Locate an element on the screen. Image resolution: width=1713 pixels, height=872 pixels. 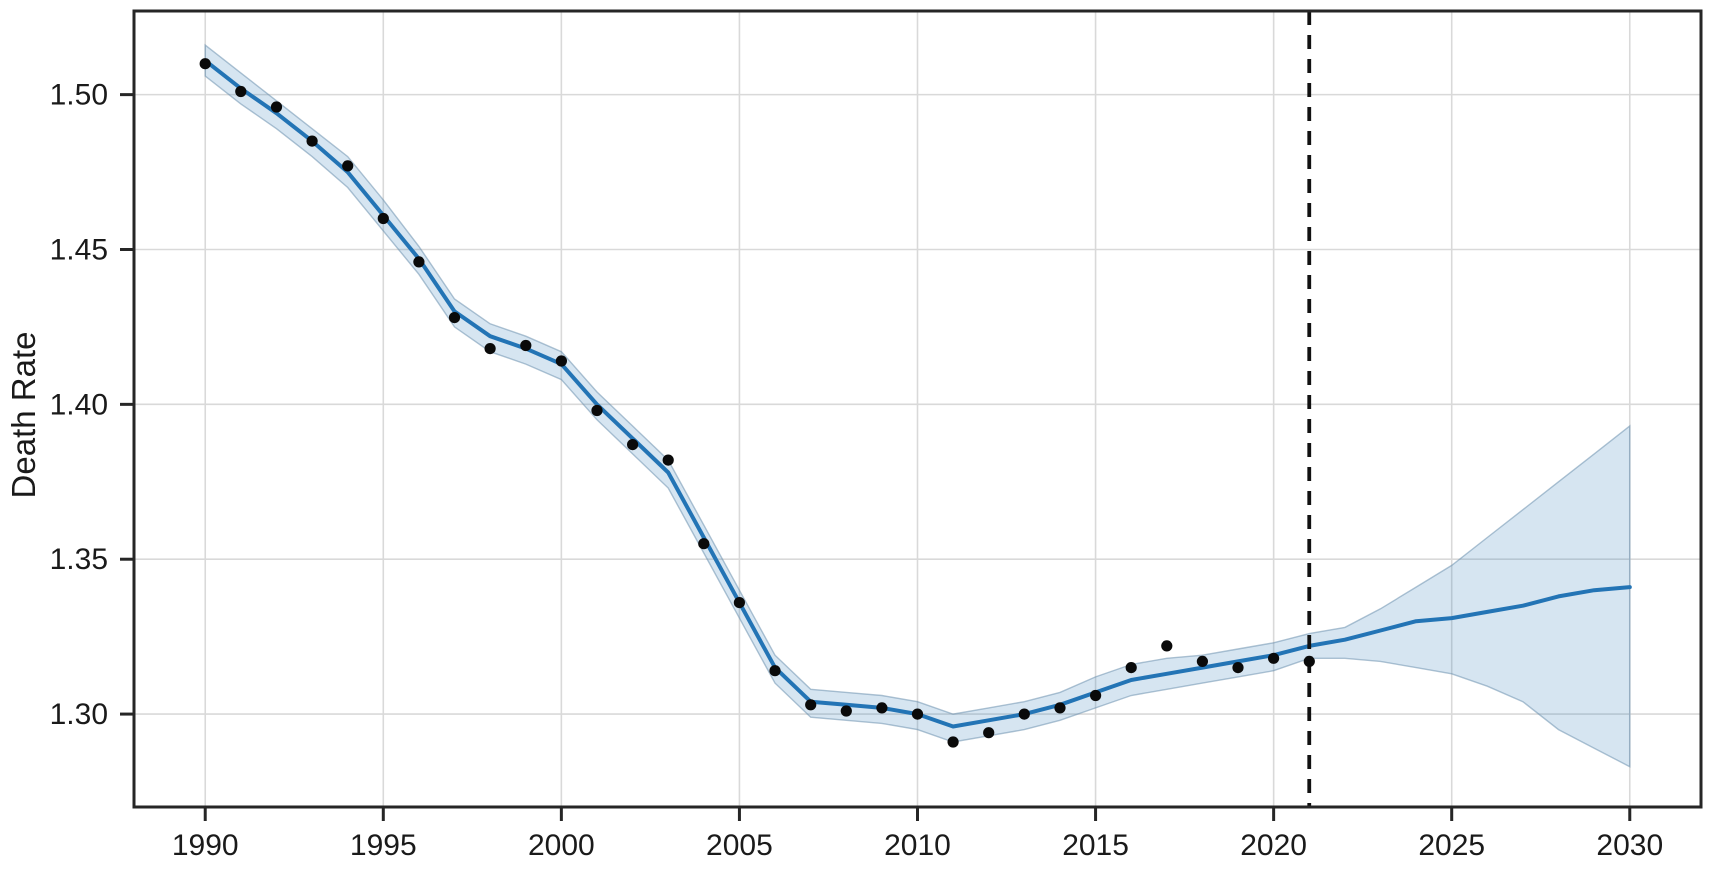
x-tick-label: 2030 is located at coordinates (1629, 845).